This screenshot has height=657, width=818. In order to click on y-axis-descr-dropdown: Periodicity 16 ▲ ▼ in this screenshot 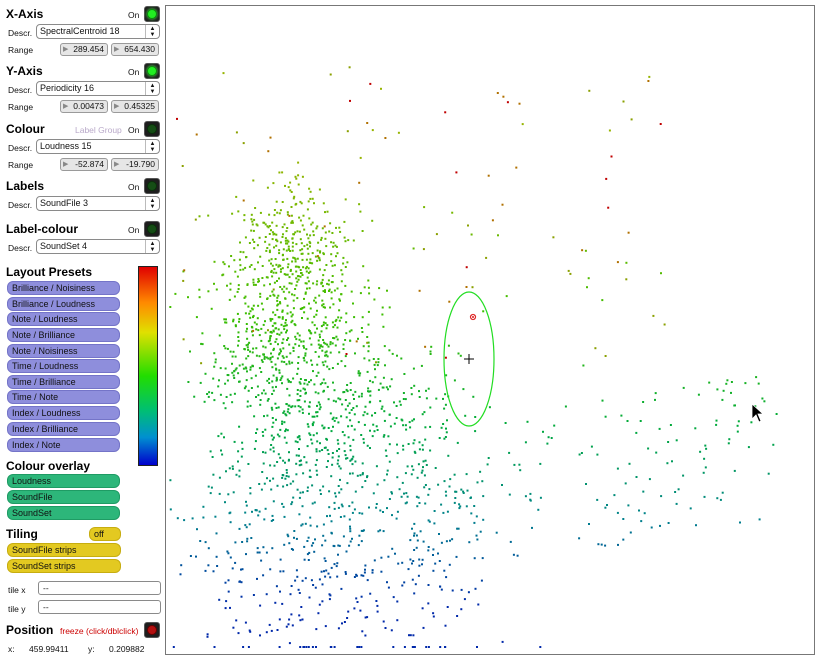, I will do `click(98, 88)`.